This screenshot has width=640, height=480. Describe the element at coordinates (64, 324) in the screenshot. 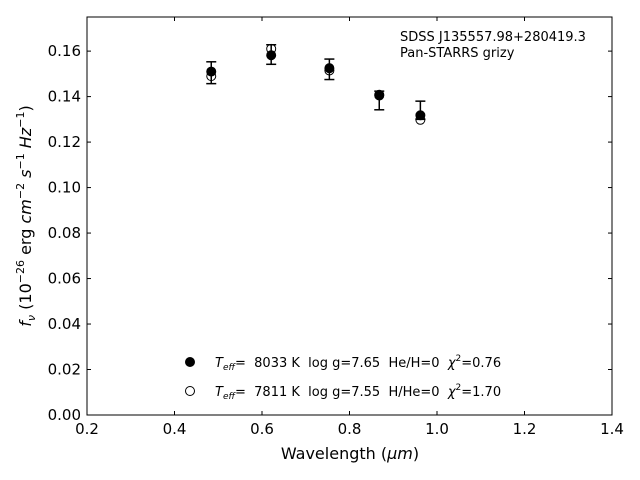

I see `y-tick-label: 0.04` at that location.